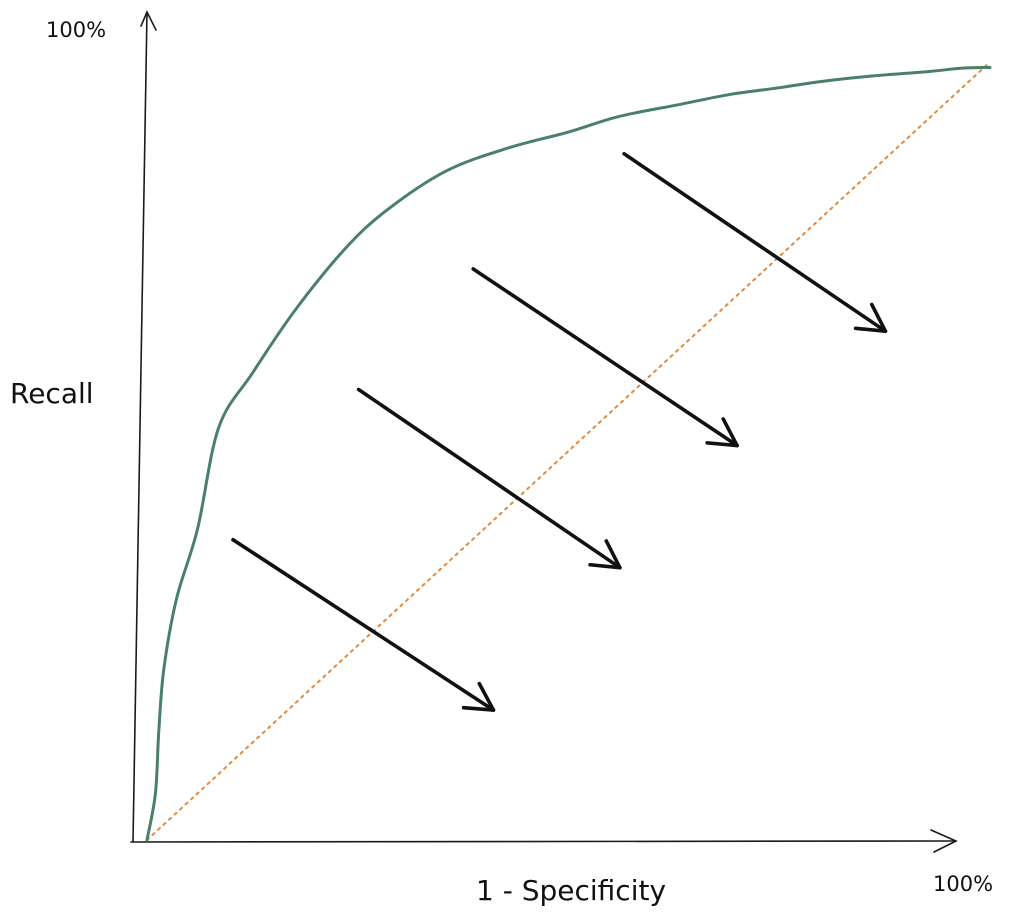 The image size is (1013, 922). Describe the element at coordinates (571, 890) in the screenshot. I see `x-axis-label: 1 - Specificity` at that location.